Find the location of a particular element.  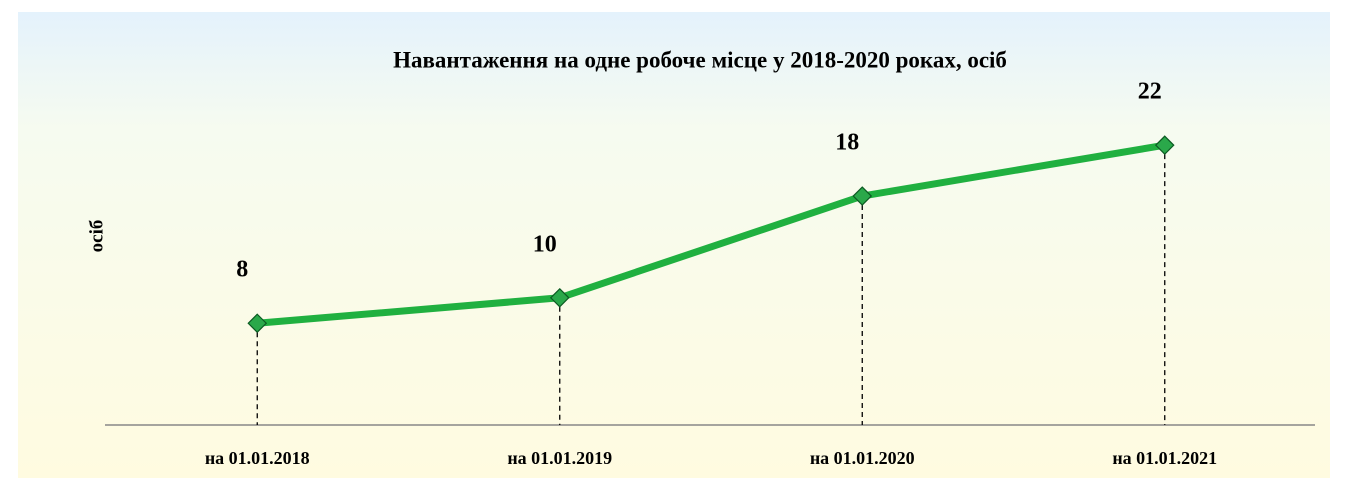

data-label: 18 is located at coordinates (847, 143).